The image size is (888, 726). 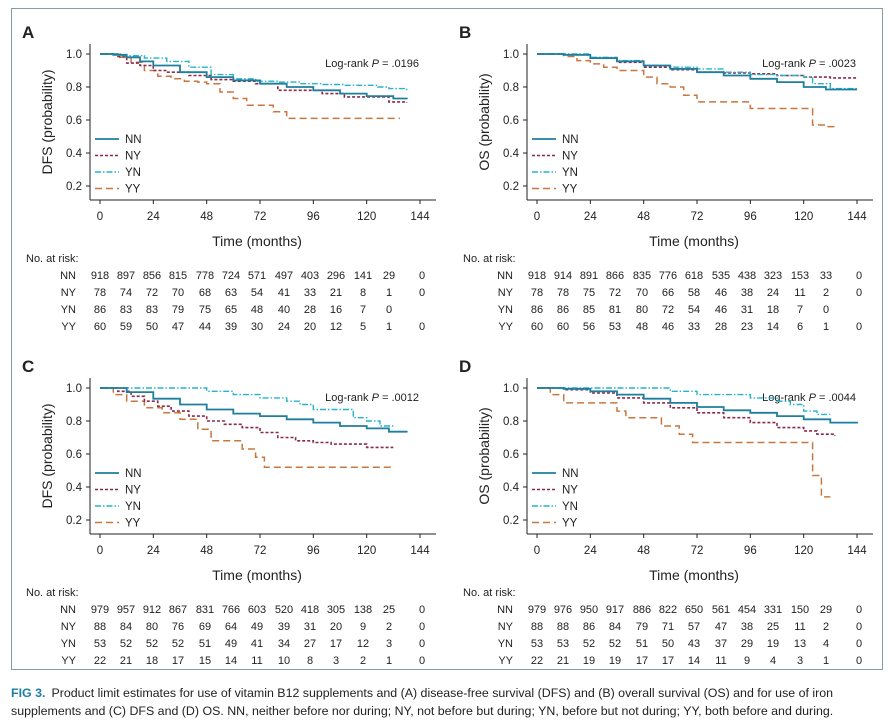 I want to click on legend-label-nn: NN, so click(x=570, y=474).